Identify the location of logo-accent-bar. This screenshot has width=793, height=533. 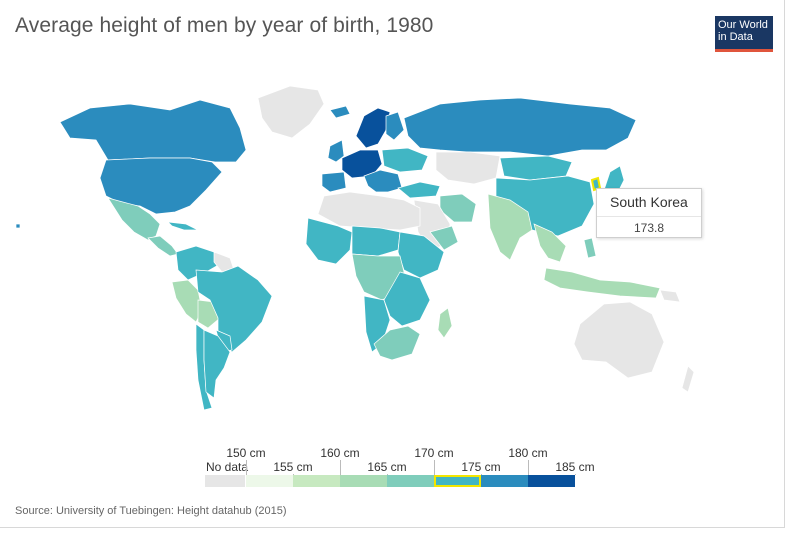
(744, 50).